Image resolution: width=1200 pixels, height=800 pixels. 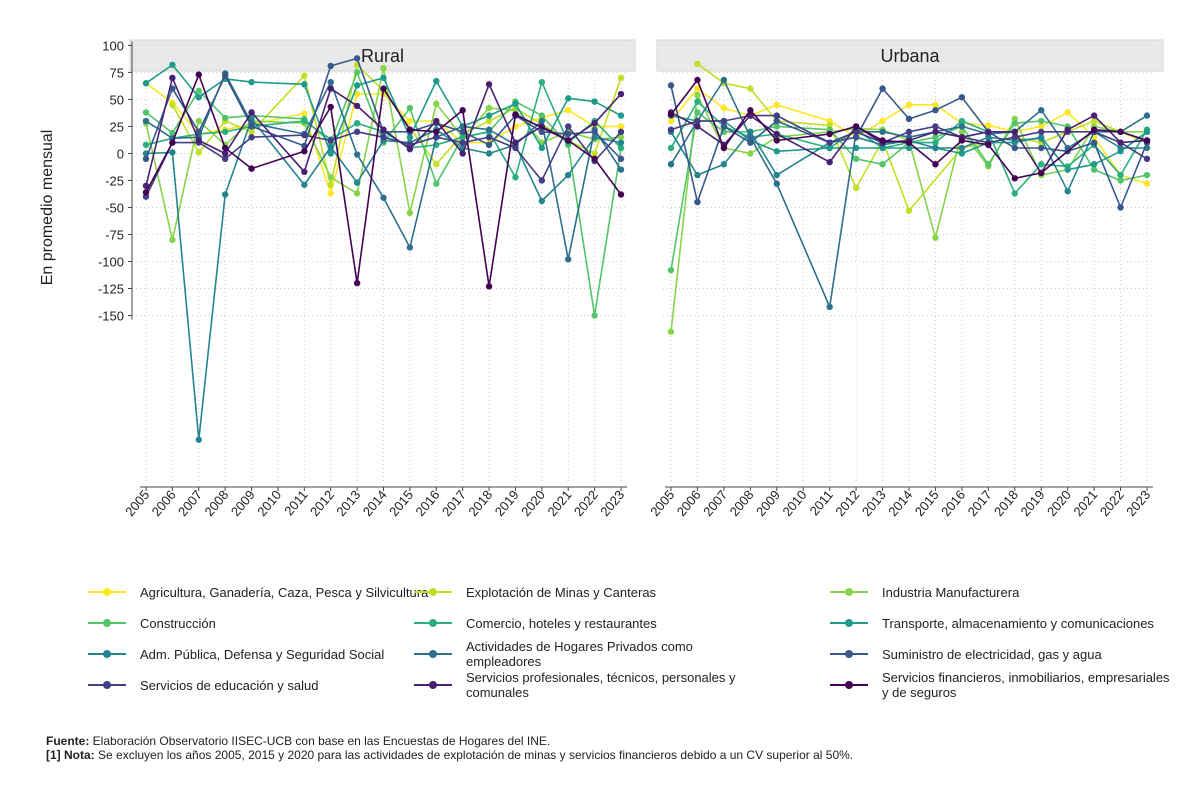 What do you see at coordinates (137, 503) in the screenshot?
I see `x-tick-label: 2005` at bounding box center [137, 503].